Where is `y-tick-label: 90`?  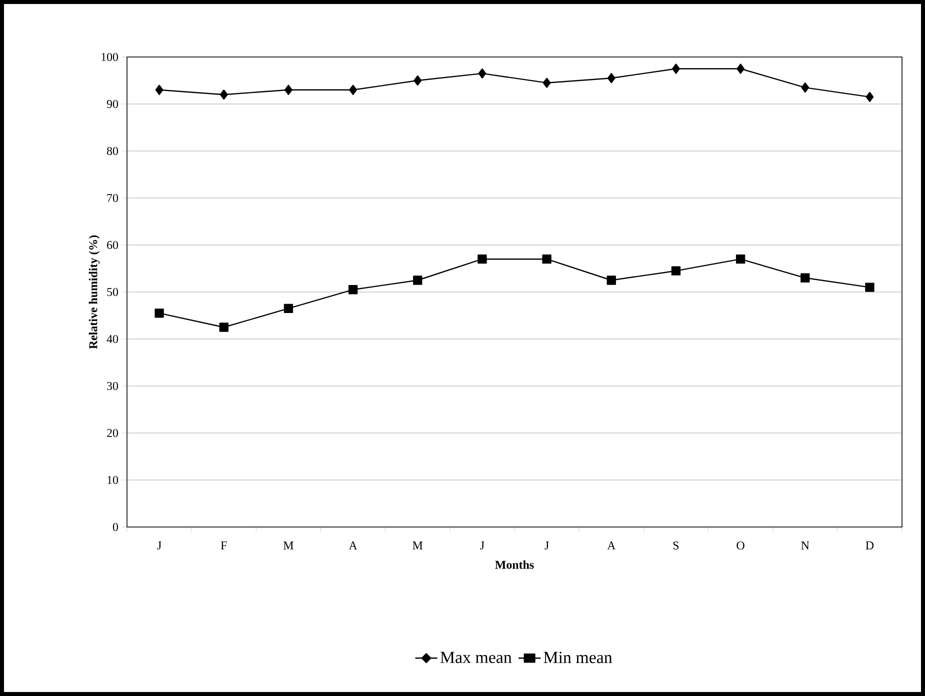
y-tick-label: 90 is located at coordinates (112, 104).